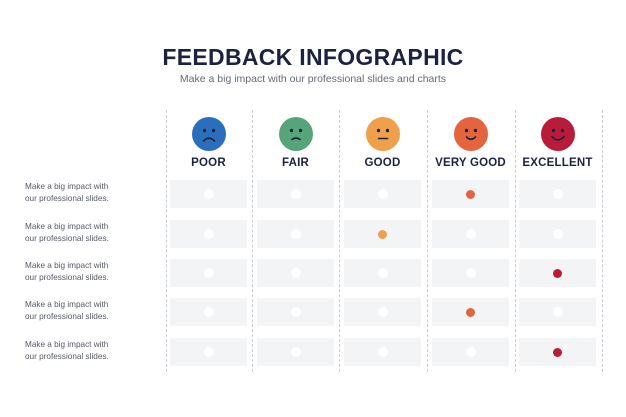 Image resolution: width=626 pixels, height=417 pixels. What do you see at coordinates (208, 134) in the screenshot?
I see `sad-face-icon` at bounding box center [208, 134].